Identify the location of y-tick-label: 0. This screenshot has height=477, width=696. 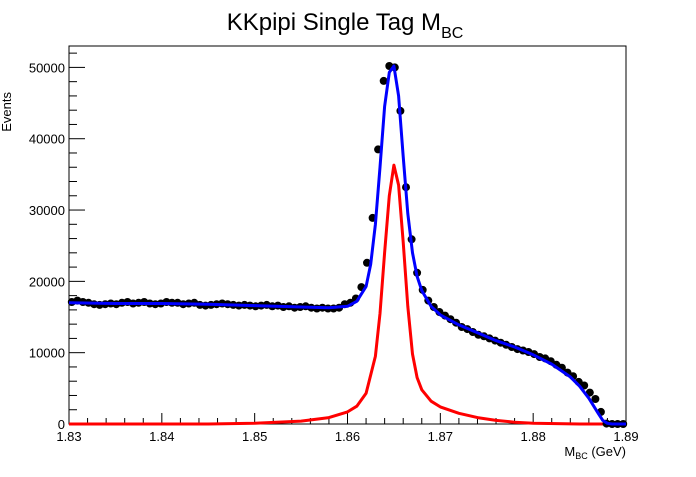
(61, 424).